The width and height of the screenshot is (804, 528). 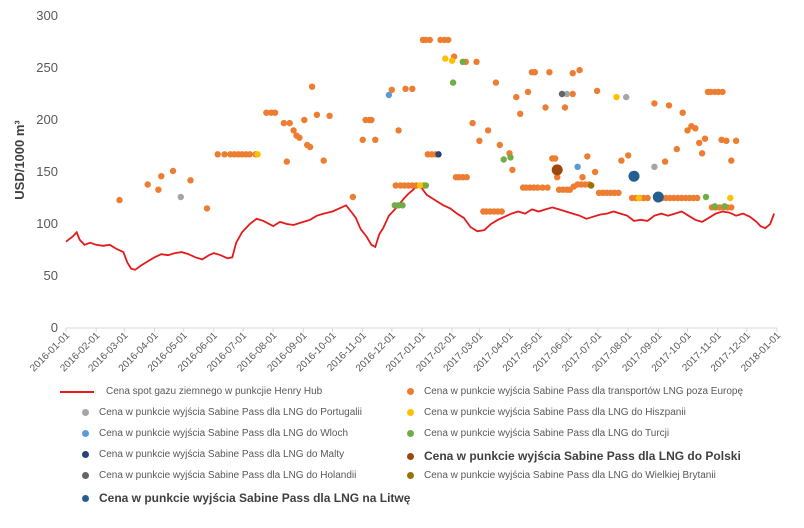 I want to click on y-tick-label: 50, so click(x=51, y=275).